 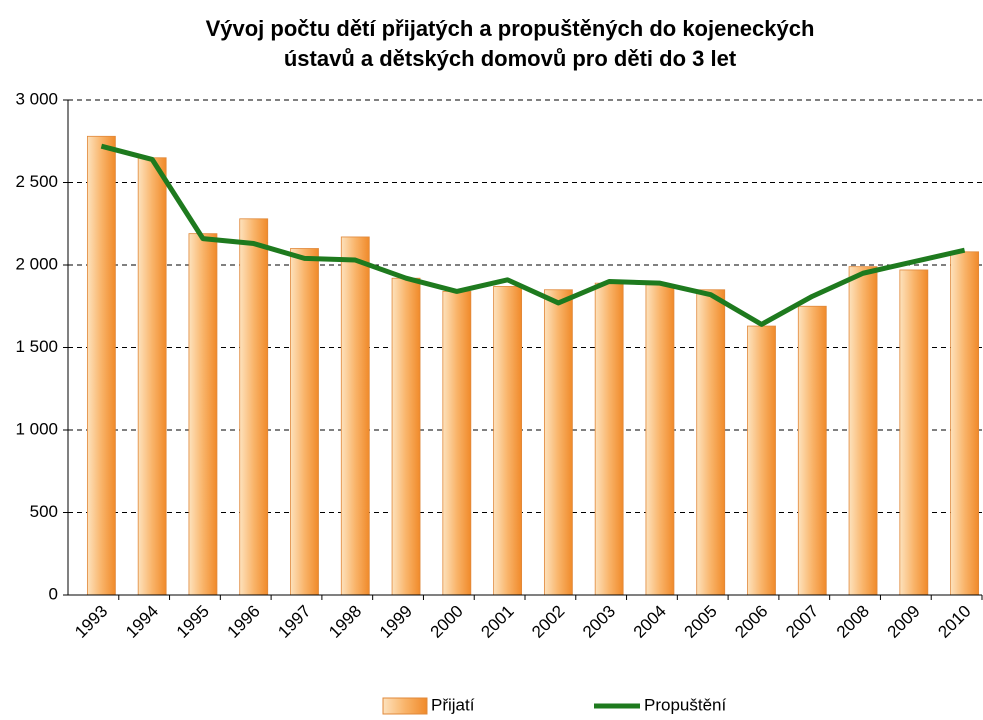 What do you see at coordinates (142, 622) in the screenshot?
I see `x-tick-label: 1994` at bounding box center [142, 622].